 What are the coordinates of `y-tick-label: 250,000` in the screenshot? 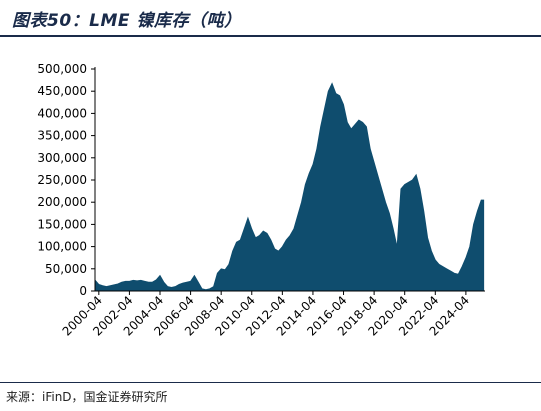 It's located at (62, 180).